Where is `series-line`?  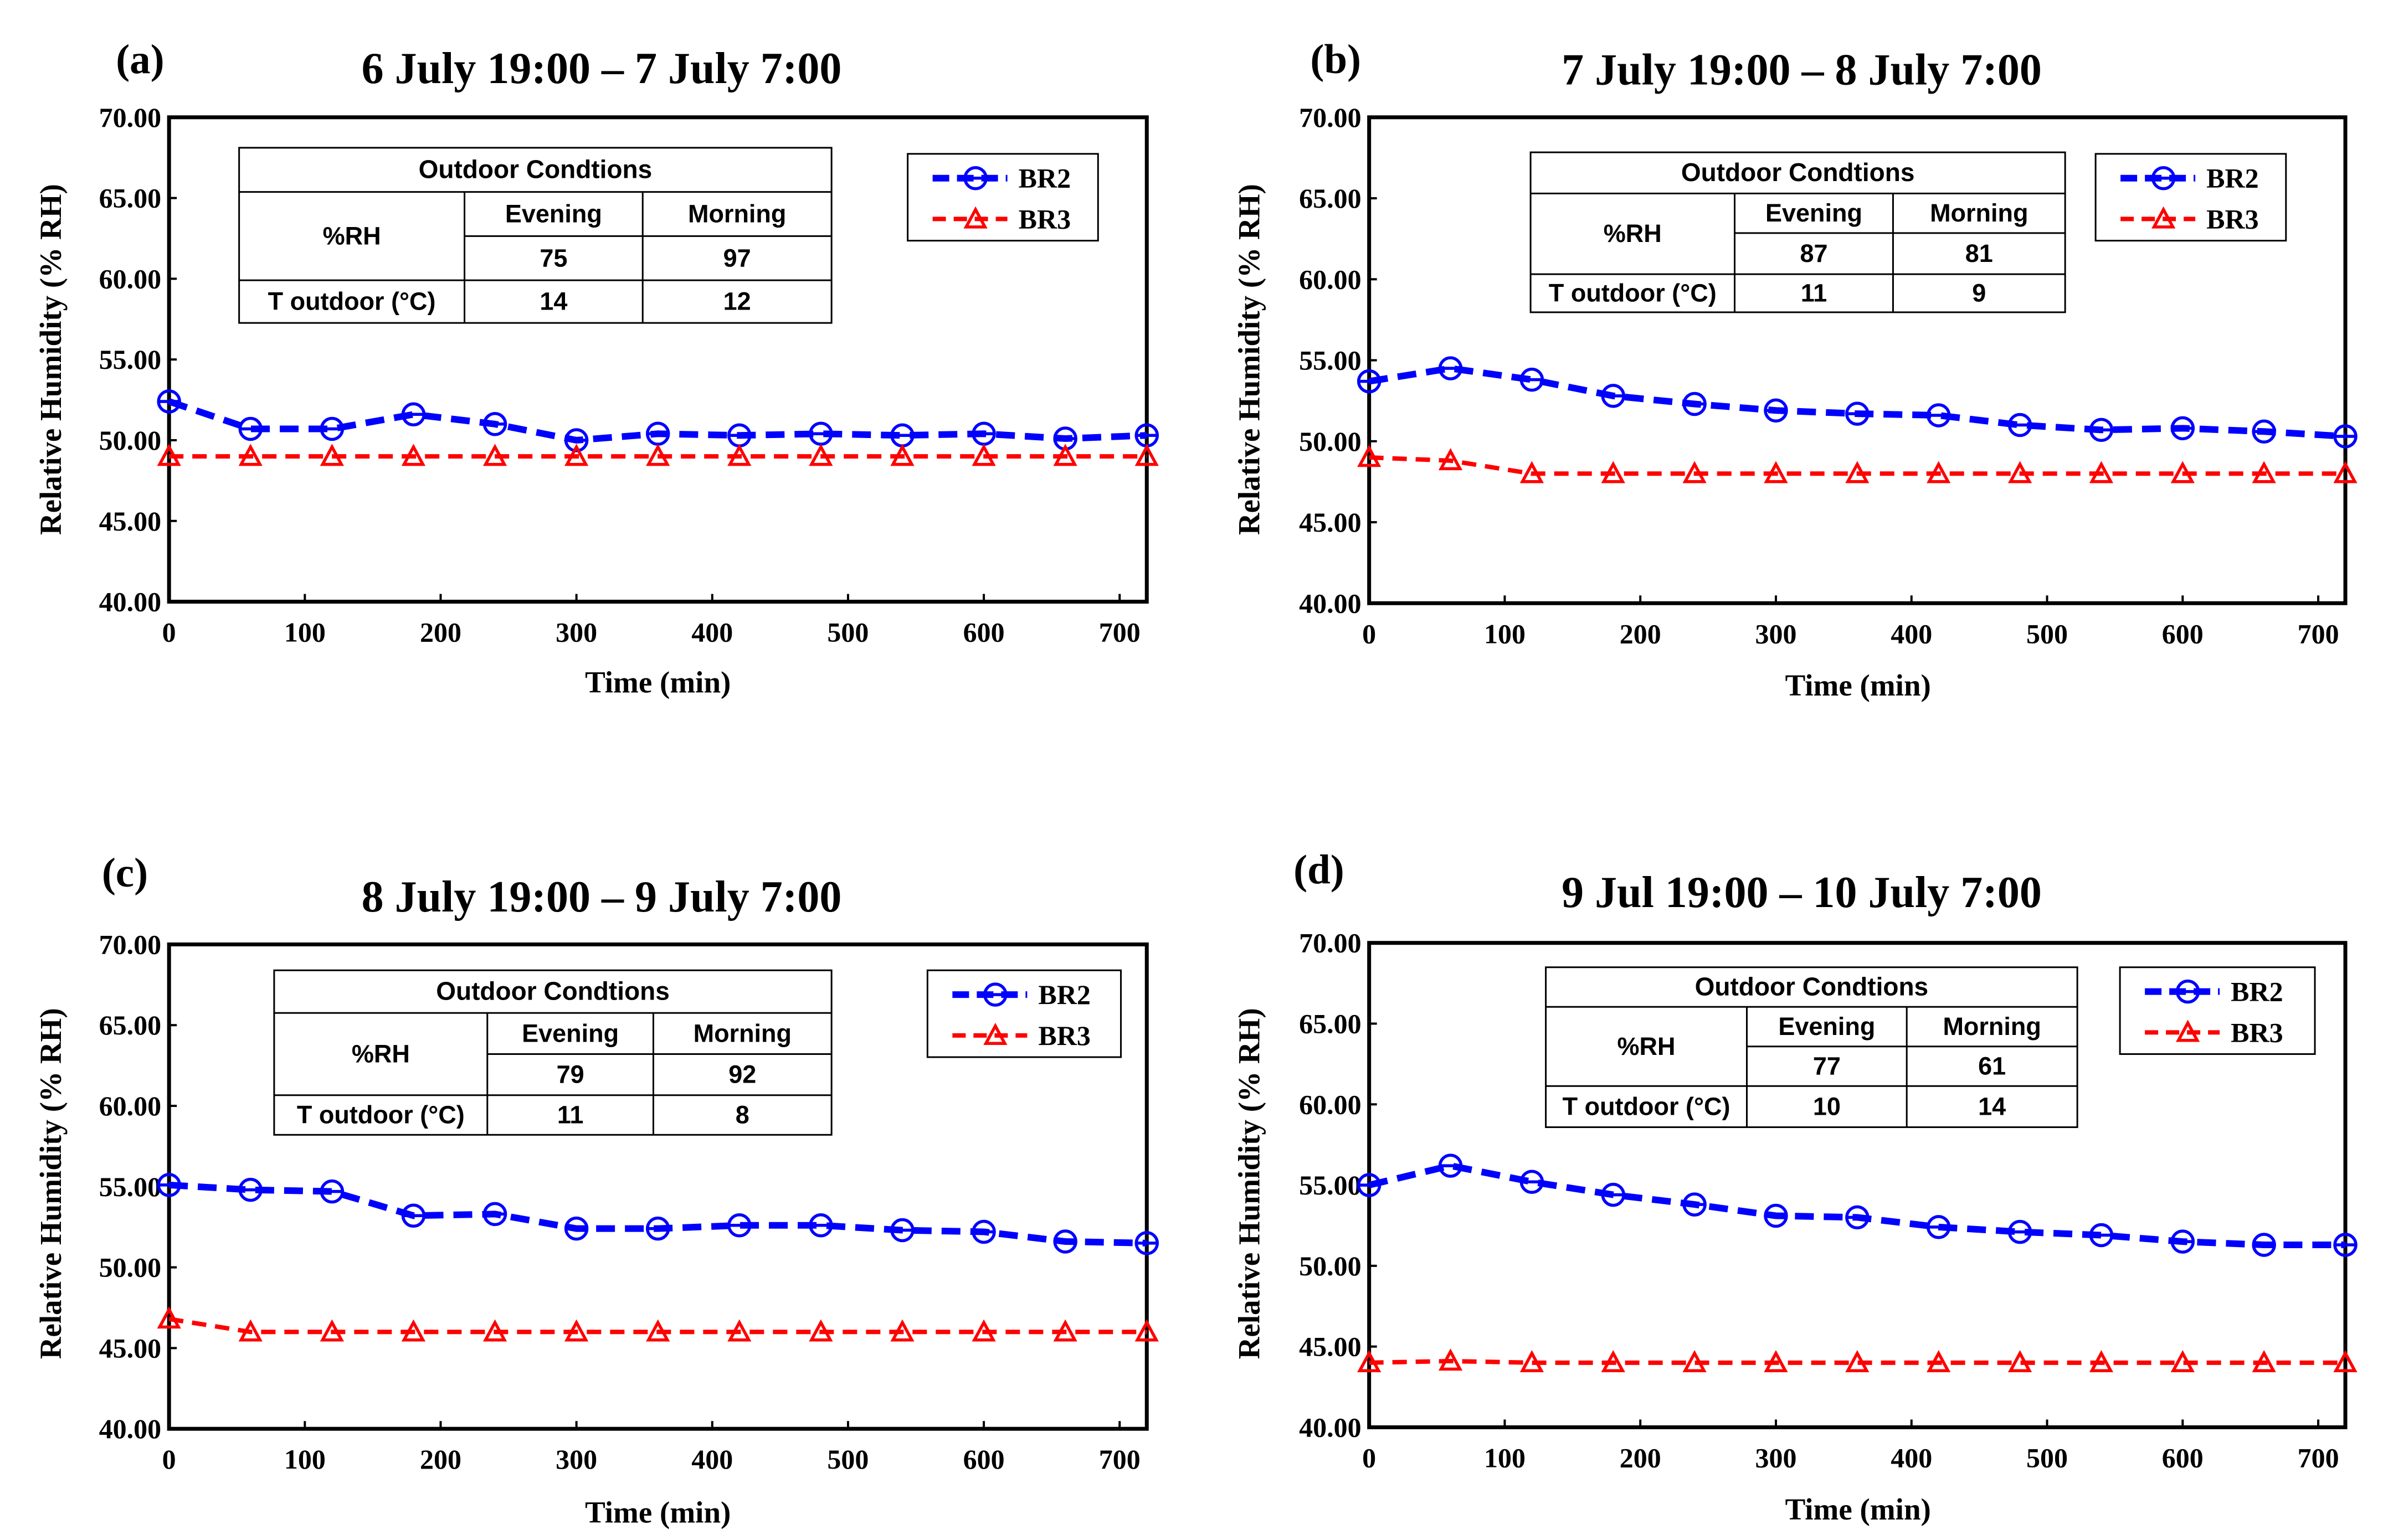
series-line is located at coordinates (1857, 465).